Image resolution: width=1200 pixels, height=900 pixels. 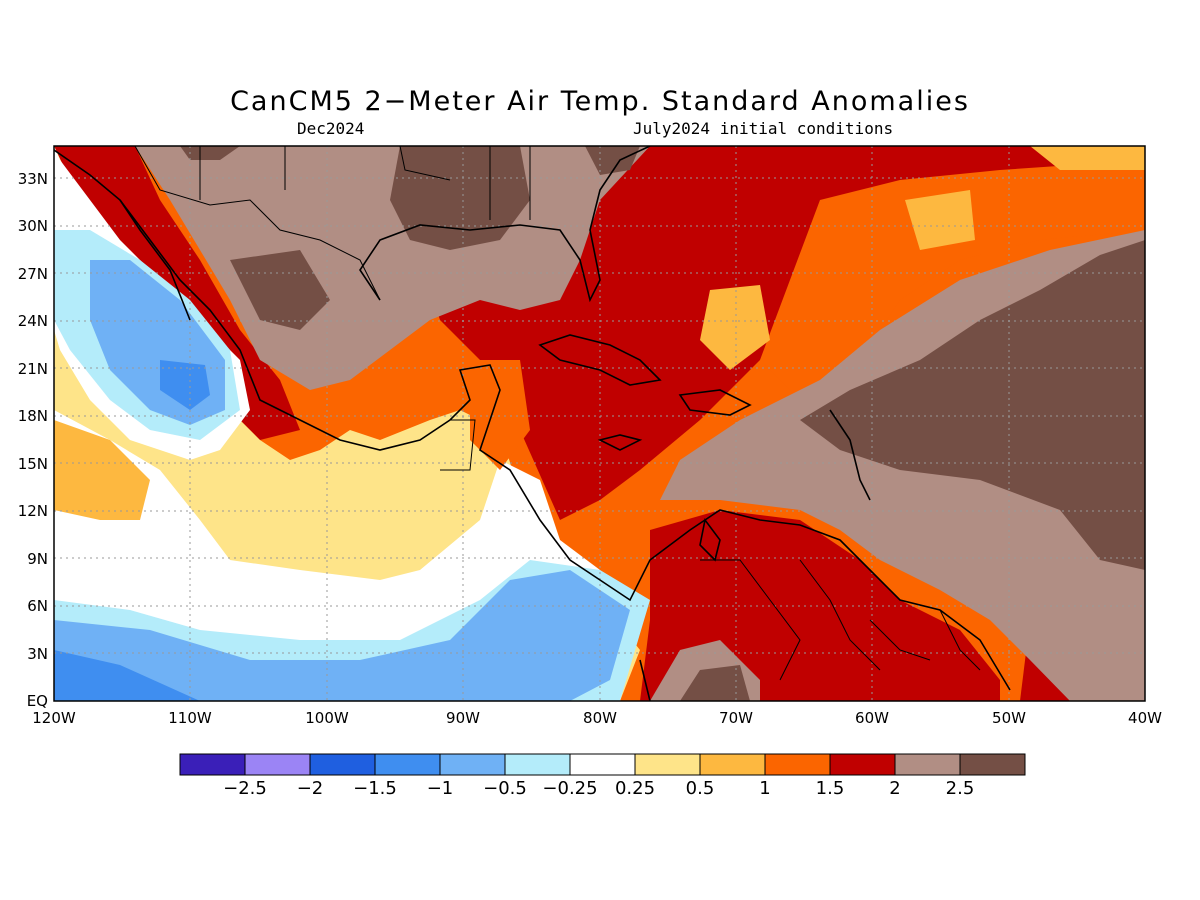 What do you see at coordinates (600, 718) in the screenshot?
I see `lon-label: 80W` at bounding box center [600, 718].